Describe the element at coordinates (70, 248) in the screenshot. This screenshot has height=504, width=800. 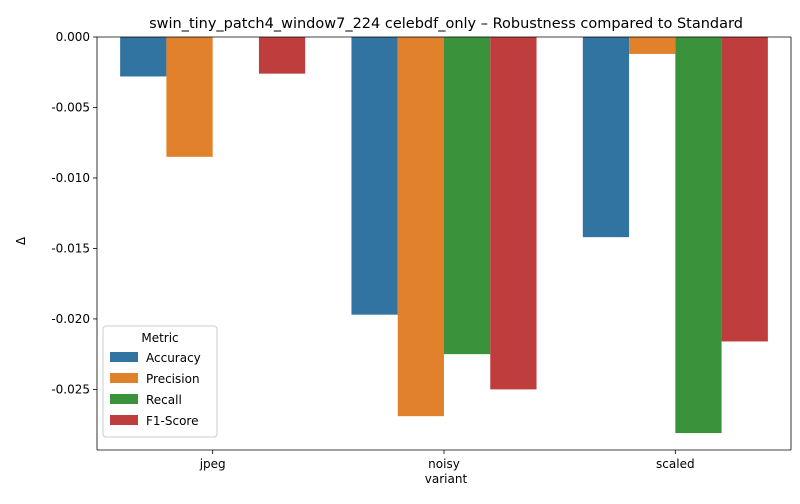
I see `y-tick-label: -0.015` at that location.